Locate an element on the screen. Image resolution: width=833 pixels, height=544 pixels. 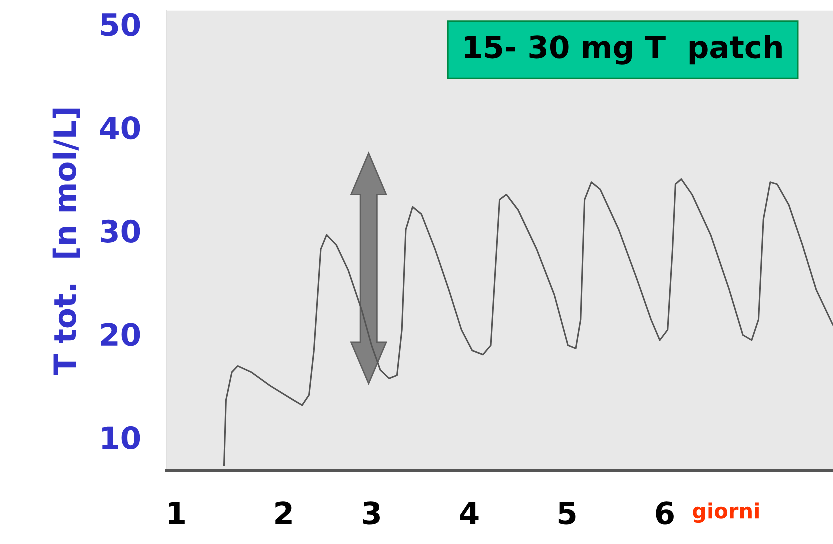
x-tick-label: 4 is located at coordinates (469, 513).